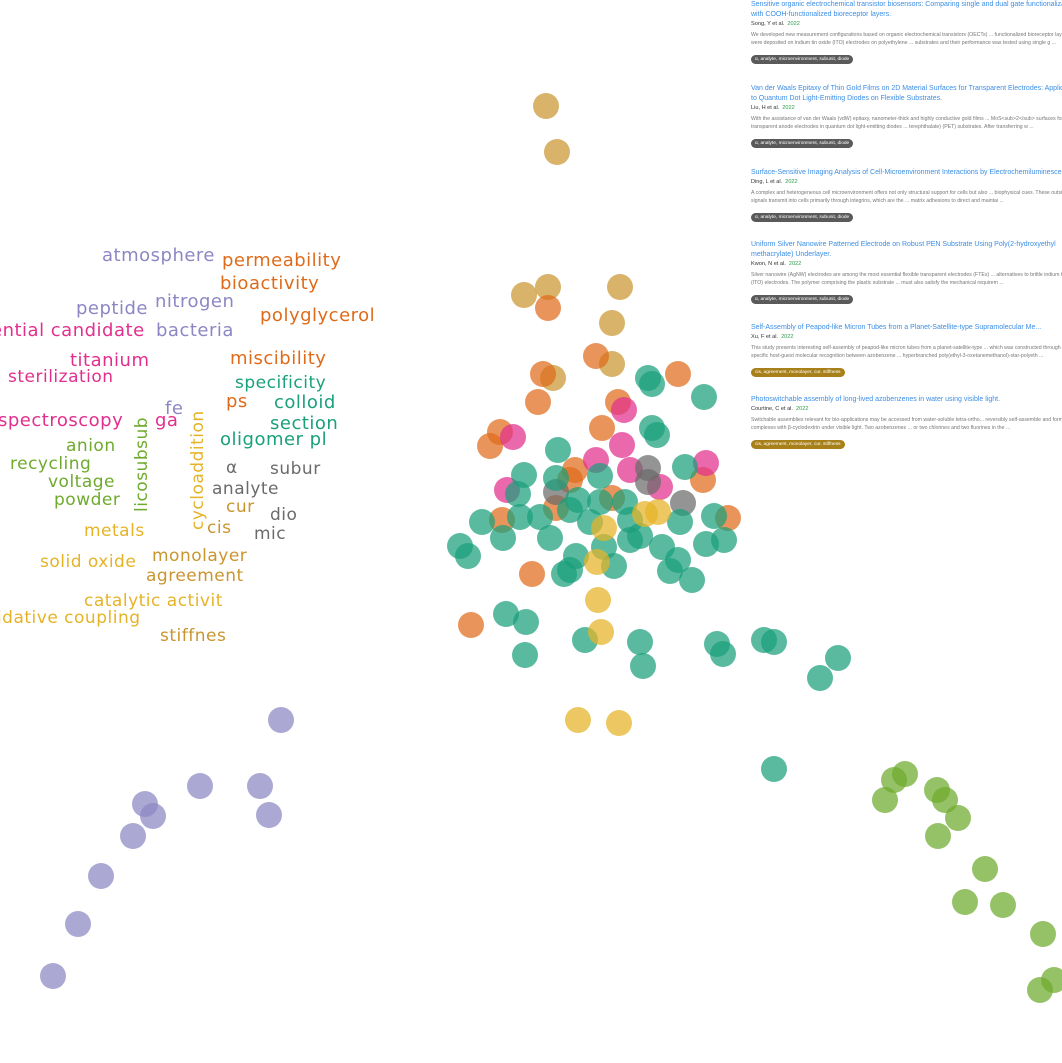 This screenshot has width=1062, height=1063. I want to click on word-cloud-term: monolayer, so click(200, 556).